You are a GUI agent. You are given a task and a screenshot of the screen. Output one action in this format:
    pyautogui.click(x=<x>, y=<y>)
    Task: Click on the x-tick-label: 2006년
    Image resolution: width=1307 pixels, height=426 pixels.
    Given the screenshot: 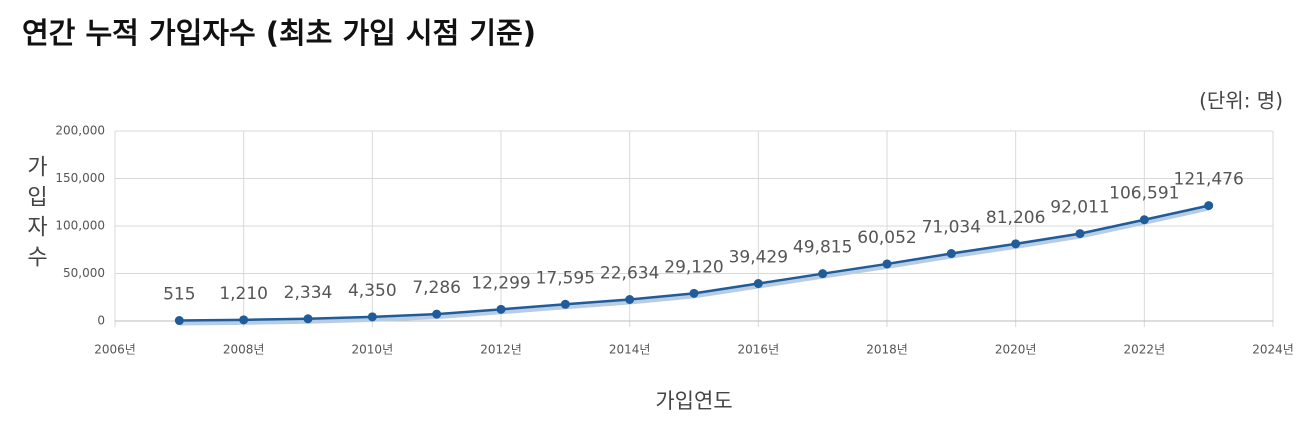 What is the action you would take?
    pyautogui.click(x=115, y=350)
    